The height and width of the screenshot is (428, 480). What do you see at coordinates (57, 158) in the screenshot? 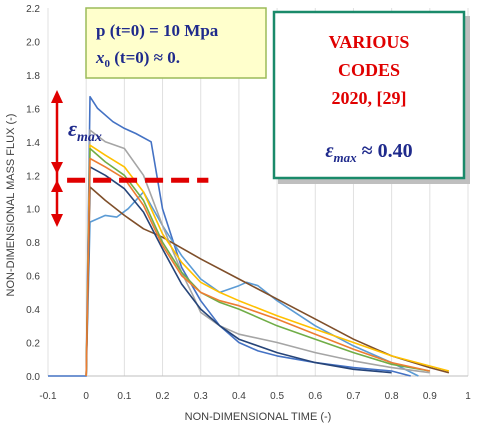
I see `epsilon-double-arrow` at bounding box center [57, 158].